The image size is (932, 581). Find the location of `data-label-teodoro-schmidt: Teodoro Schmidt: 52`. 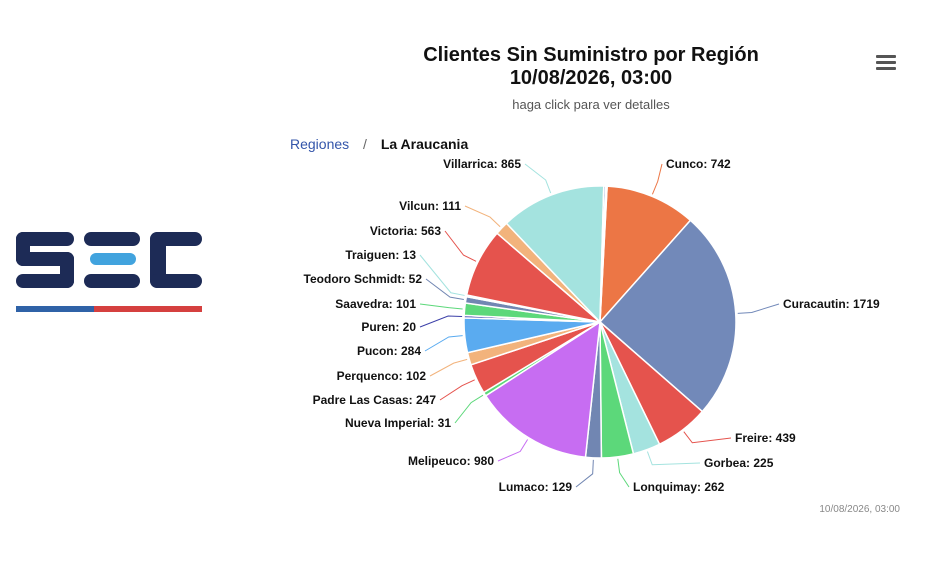

data-label-teodoro-schmidt: Teodoro Schmidt: 52 is located at coordinates (363, 279).